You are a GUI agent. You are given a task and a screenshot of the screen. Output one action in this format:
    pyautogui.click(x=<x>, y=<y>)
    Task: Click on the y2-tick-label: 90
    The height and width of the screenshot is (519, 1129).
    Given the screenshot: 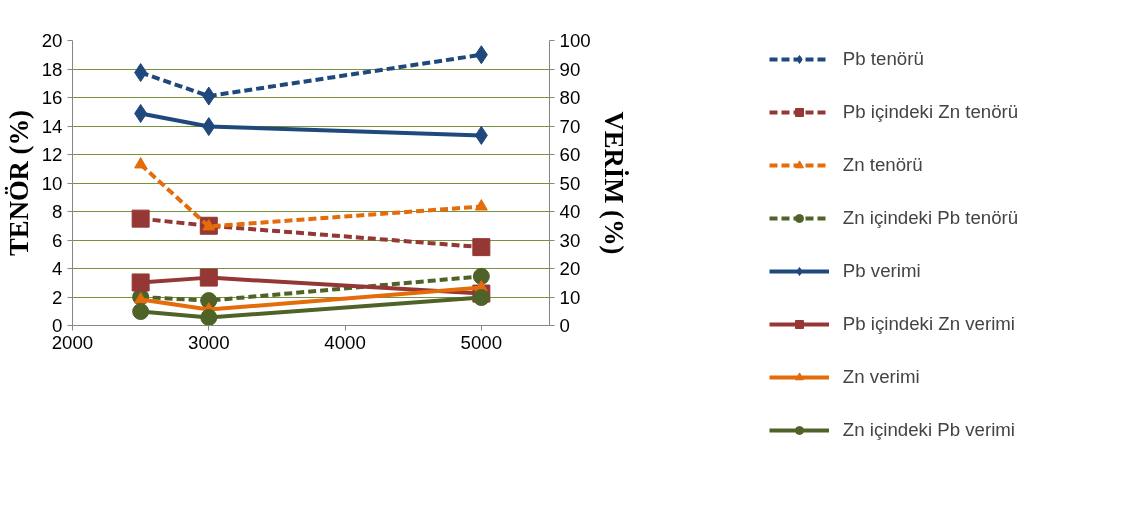 What is the action you would take?
    pyautogui.click(x=570, y=69)
    